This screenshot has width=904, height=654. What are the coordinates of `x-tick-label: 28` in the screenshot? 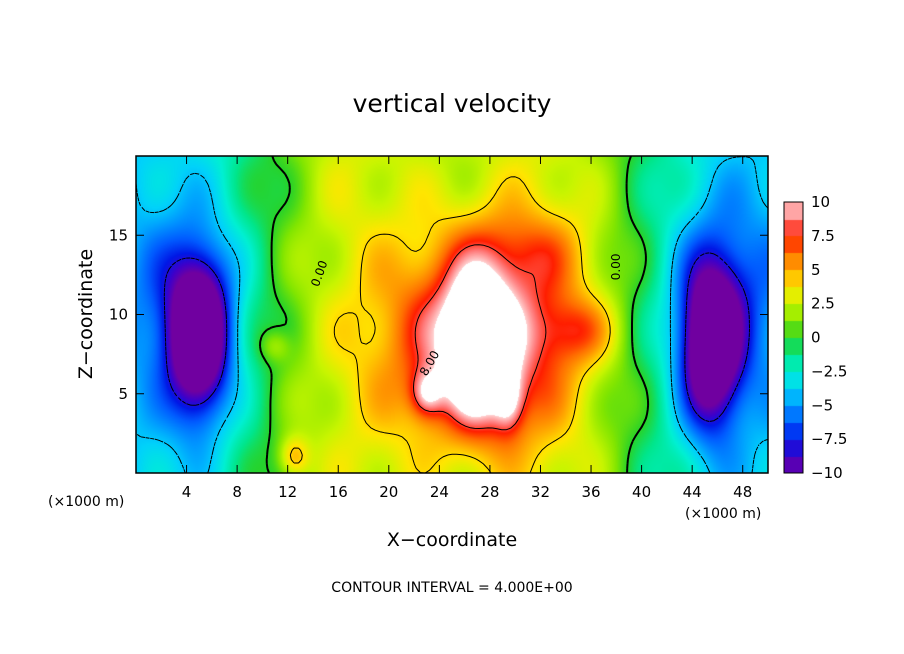 It's located at (489, 492).